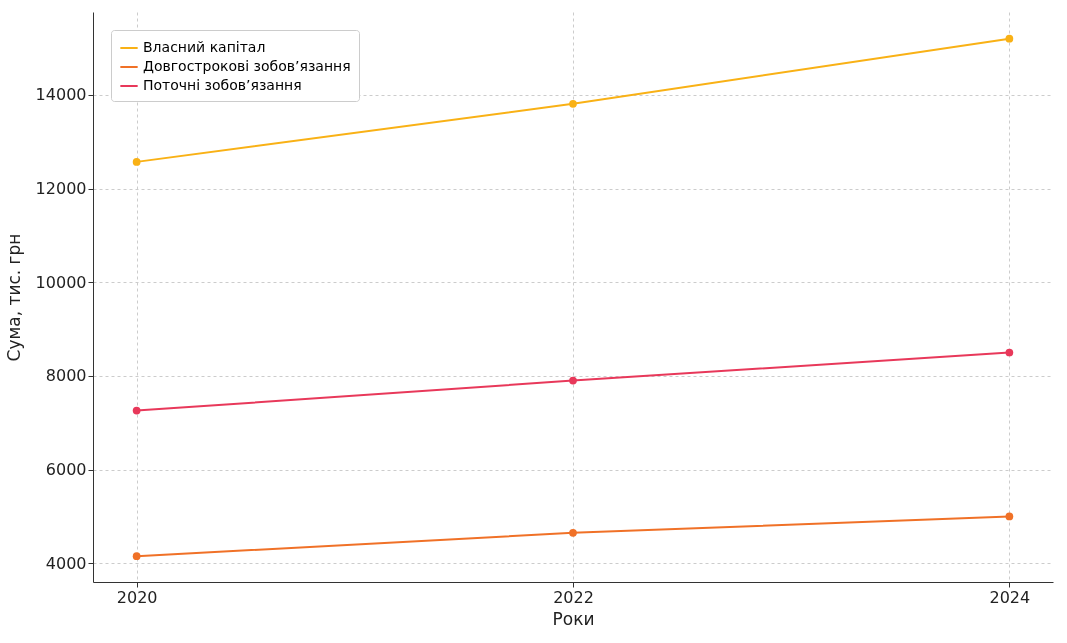 The width and height of the screenshot is (1067, 643). What do you see at coordinates (573, 618) in the screenshot?
I see `x-axis-title: Роки` at bounding box center [573, 618].